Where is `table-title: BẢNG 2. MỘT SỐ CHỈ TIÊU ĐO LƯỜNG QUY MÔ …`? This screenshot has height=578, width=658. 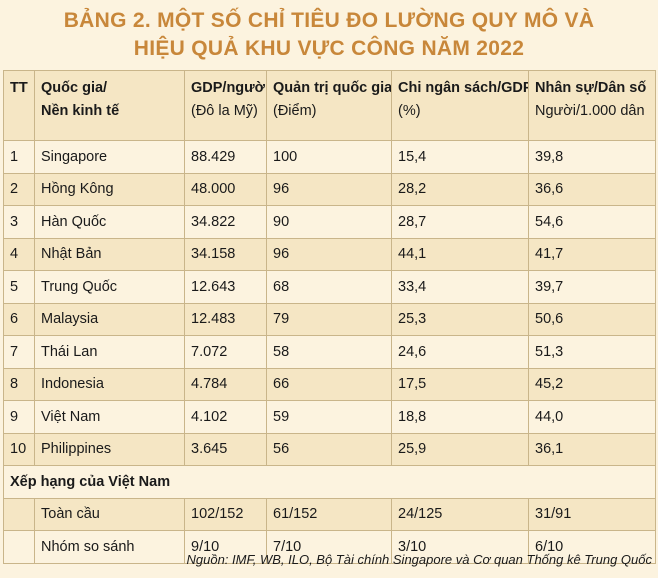
table-title: BẢNG 2. MỘT SỐ CHỈ TIÊU ĐO LƯỜNG QUY MÔ … is located at coordinates (329, 35).